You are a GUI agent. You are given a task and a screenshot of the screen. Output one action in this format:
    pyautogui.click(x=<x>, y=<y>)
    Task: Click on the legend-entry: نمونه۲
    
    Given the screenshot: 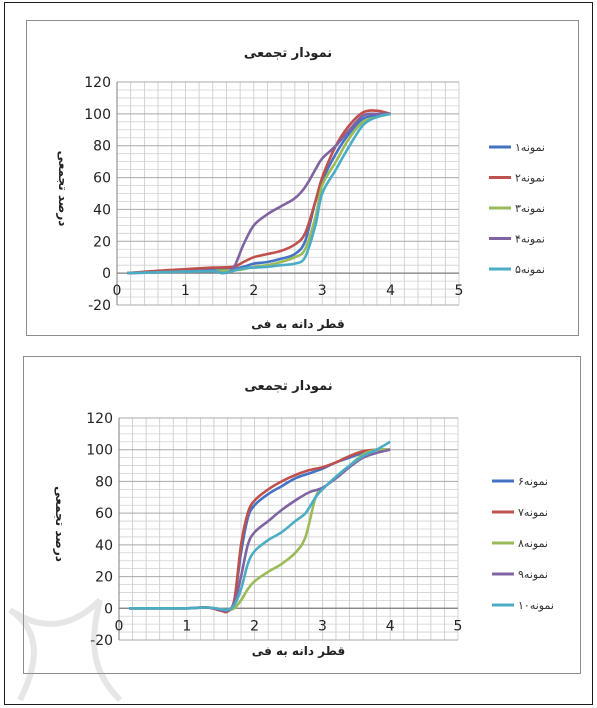 What is the action you would take?
    pyautogui.click(x=530, y=178)
    